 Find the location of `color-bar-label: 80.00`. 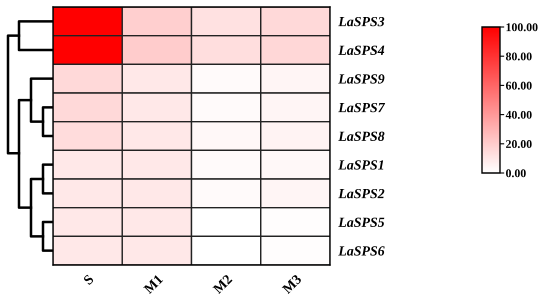

color-bar-label: 80.00 is located at coordinates (519, 56).